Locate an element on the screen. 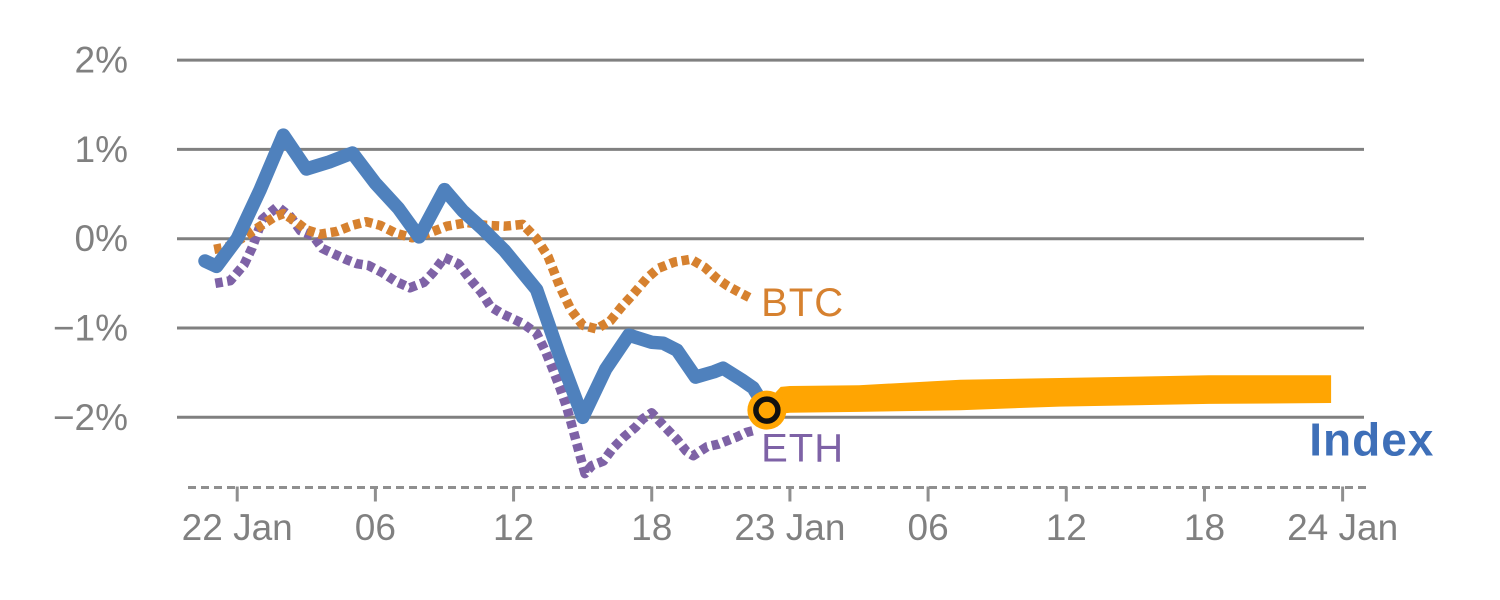 The height and width of the screenshot is (600, 1500). x-tick-label: 22 Jan is located at coordinates (237, 527).